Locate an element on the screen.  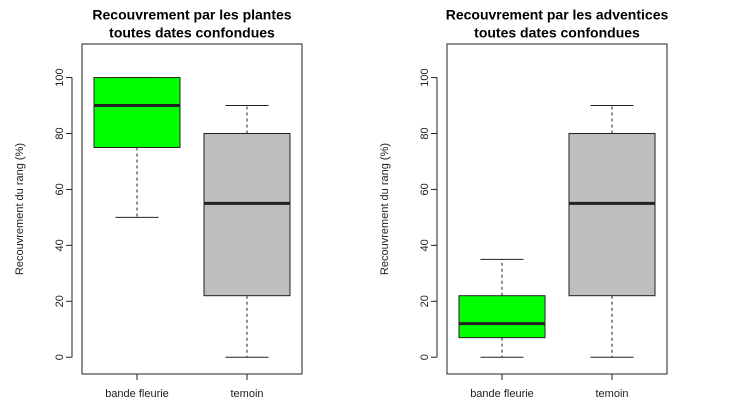
chart-title: Recouvrement par les plantes is located at coordinates (191, 15).